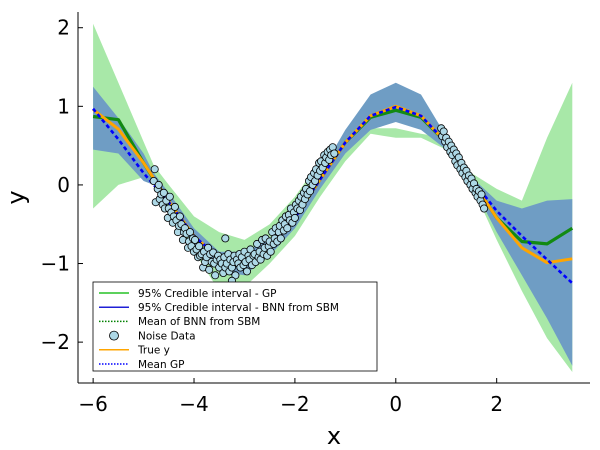  What do you see at coordinates (16, 197) in the screenshot?
I see `y-axis-label: y` at bounding box center [16, 197].